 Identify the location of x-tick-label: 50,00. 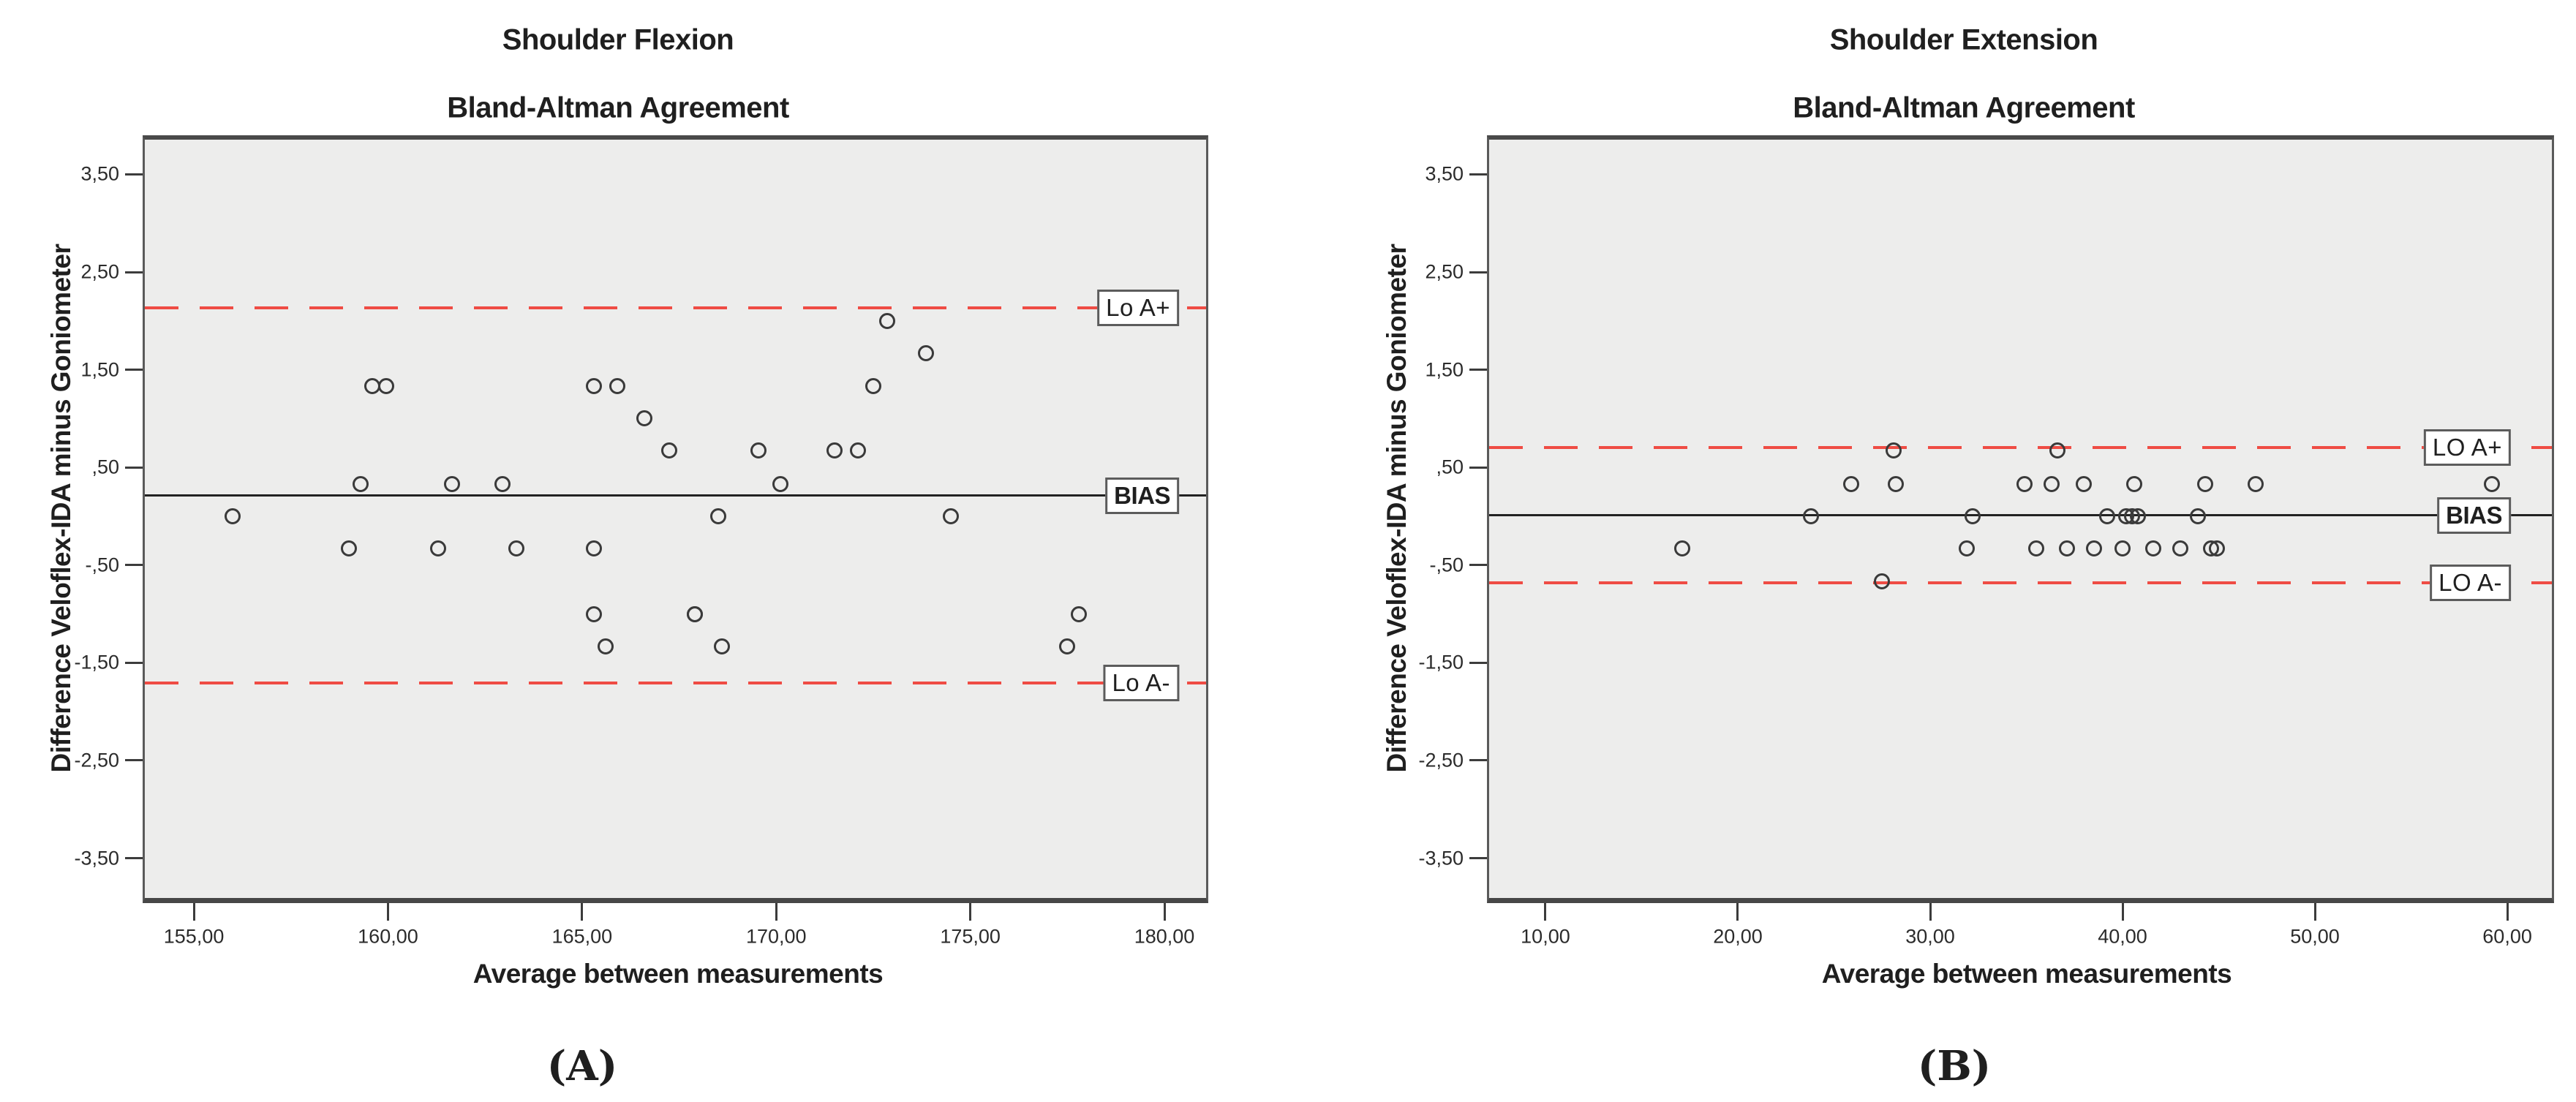
(2315, 937).